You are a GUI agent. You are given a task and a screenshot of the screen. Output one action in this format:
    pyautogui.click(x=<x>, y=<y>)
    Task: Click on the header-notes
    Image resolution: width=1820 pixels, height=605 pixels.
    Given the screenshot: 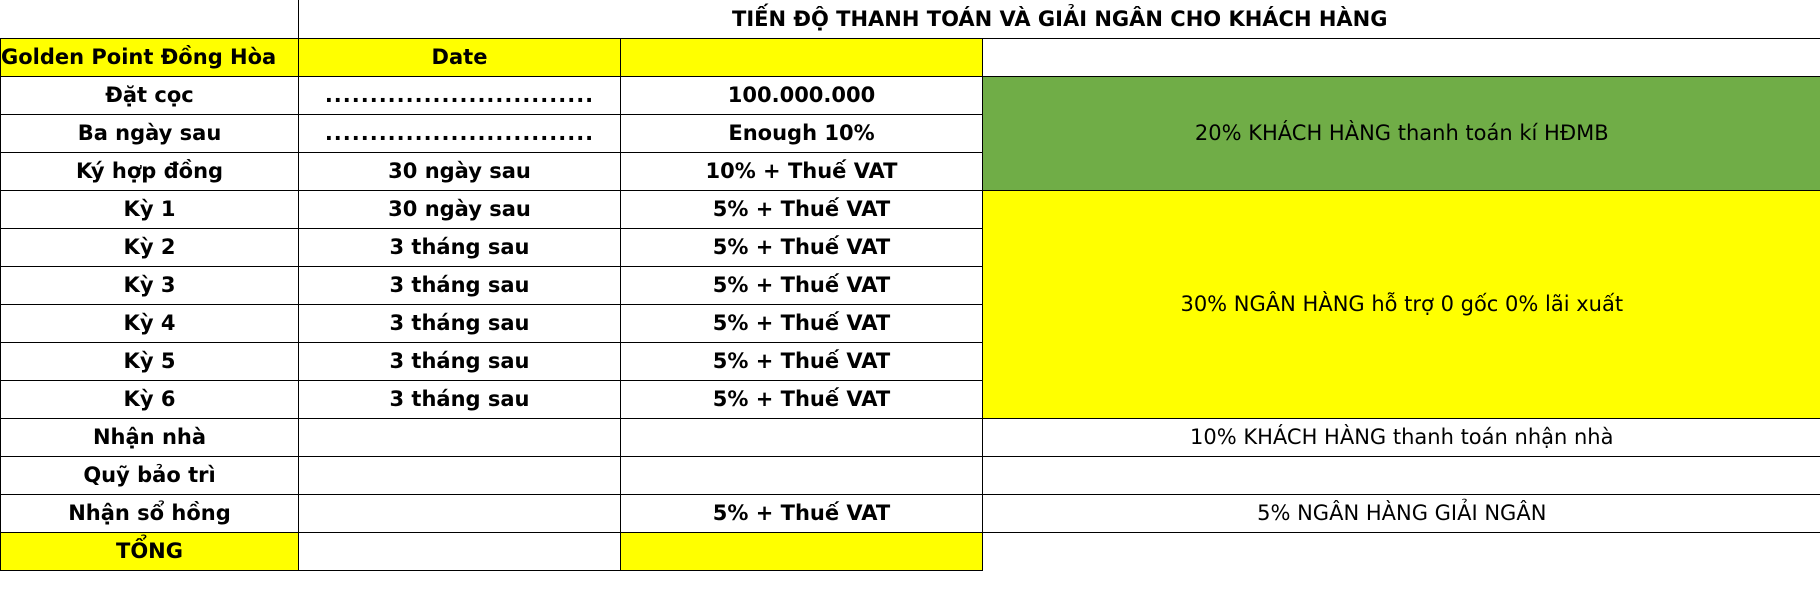 What is the action you would take?
    pyautogui.click(x=1400, y=57)
    